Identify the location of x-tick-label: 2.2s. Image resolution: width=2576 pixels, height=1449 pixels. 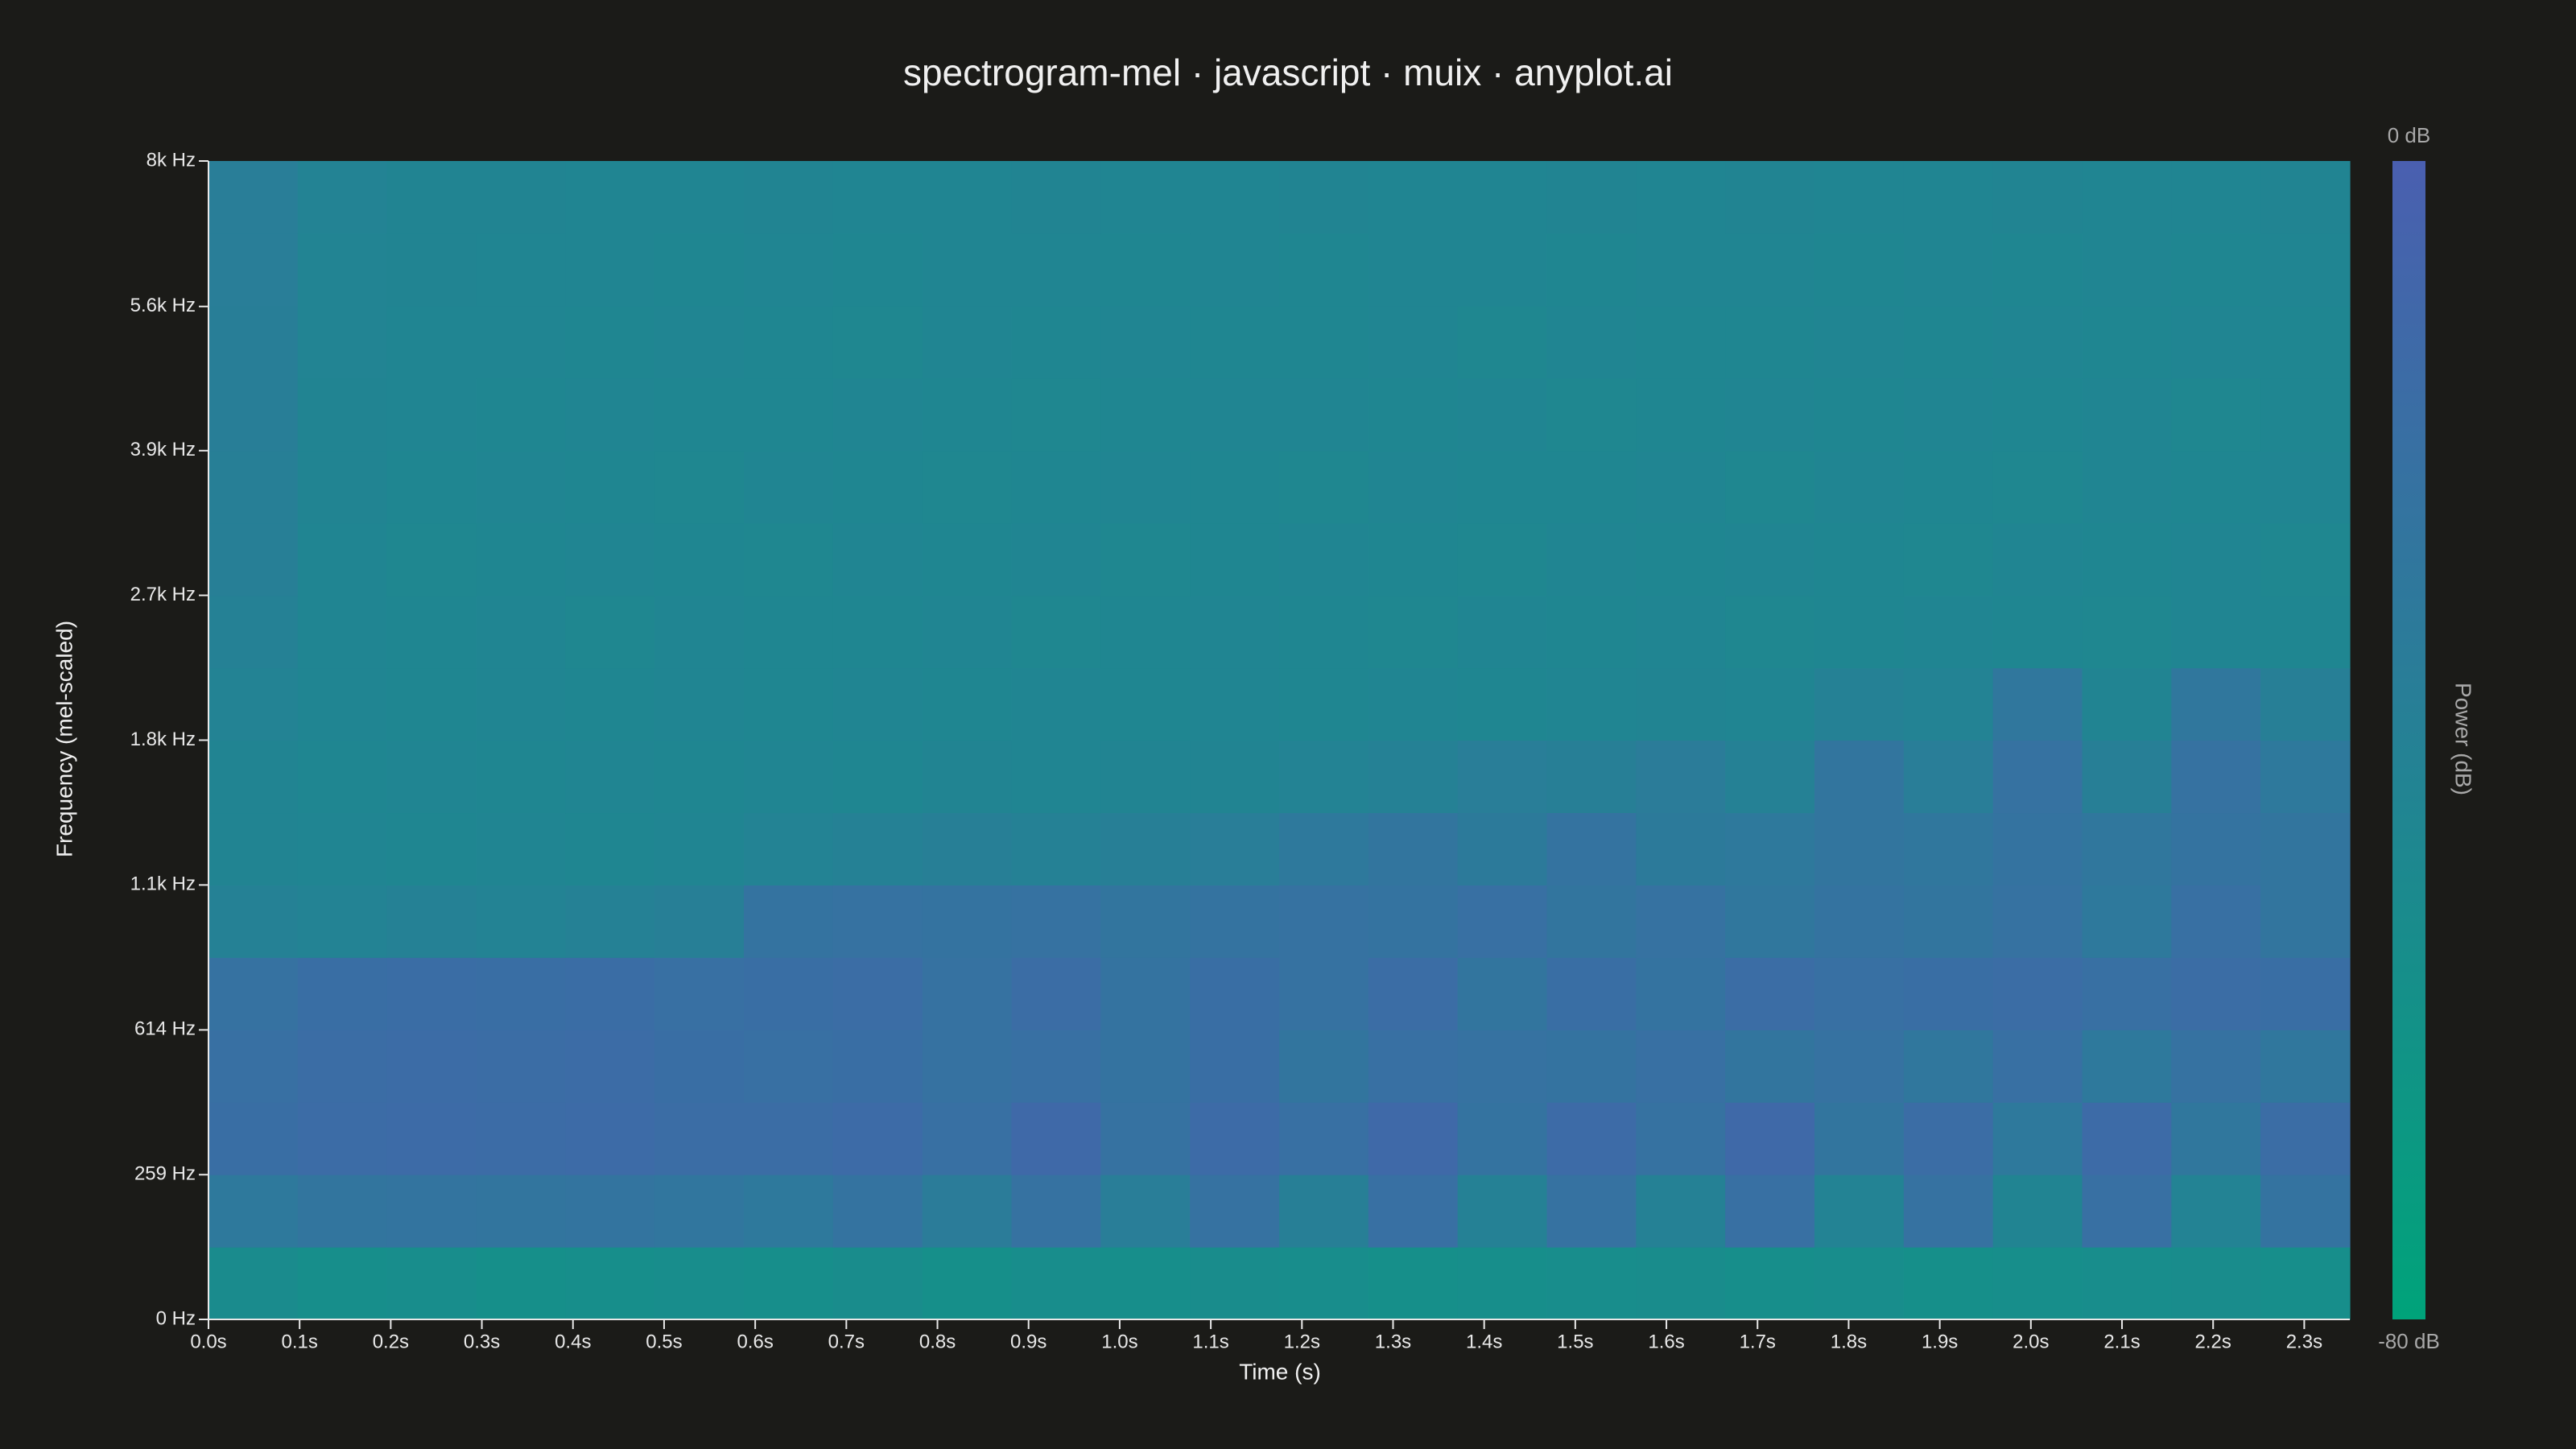
(2213, 1341).